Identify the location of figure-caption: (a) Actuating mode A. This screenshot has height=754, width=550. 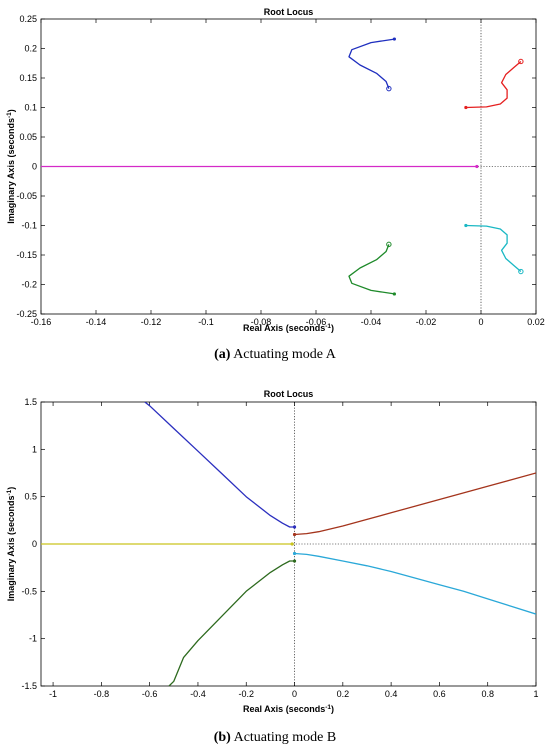
(275, 354).